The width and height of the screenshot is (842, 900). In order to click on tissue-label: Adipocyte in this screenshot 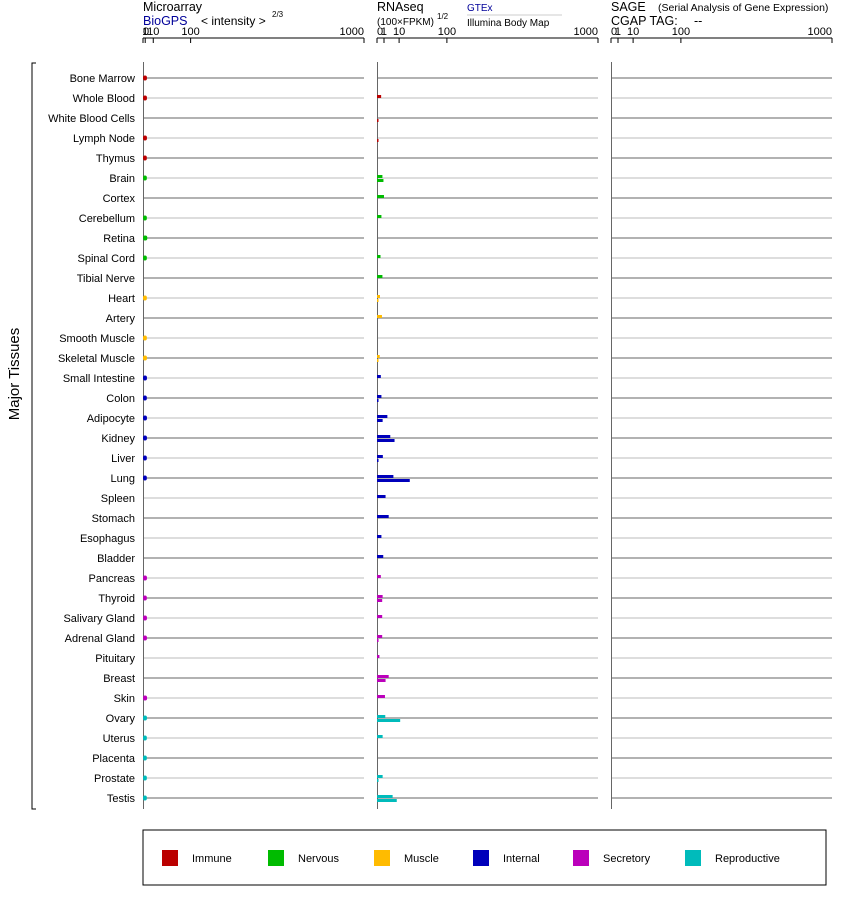, I will do `click(111, 419)`.